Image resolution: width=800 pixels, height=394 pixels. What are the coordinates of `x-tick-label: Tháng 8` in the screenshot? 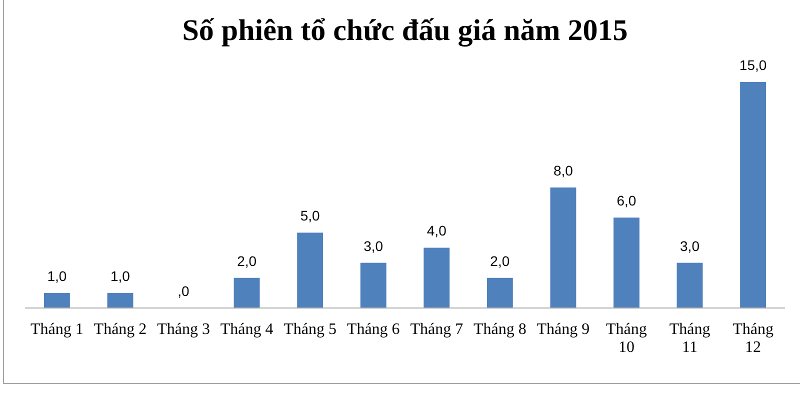 It's located at (499, 329).